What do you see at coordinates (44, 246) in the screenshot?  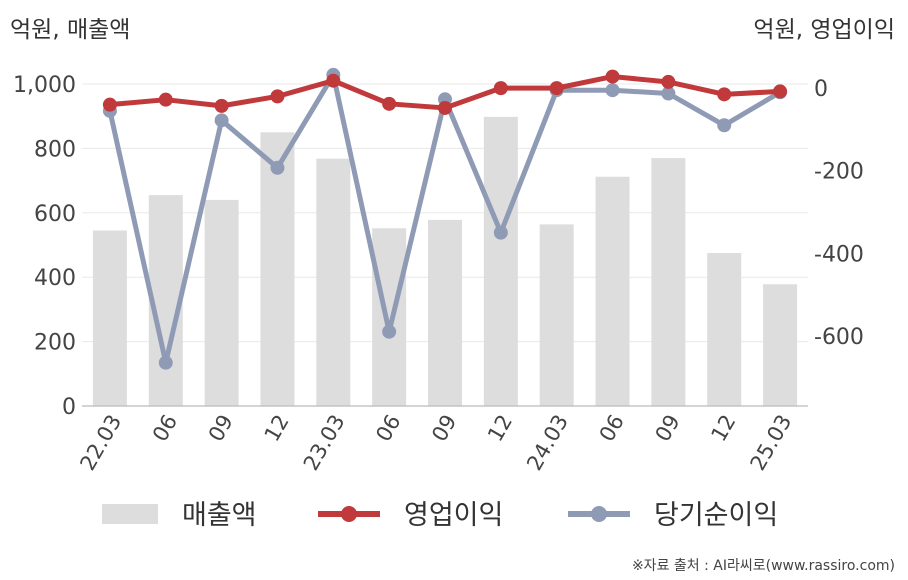 I see `left-axis-ticks: 0 200 400 600 800 1,000` at bounding box center [44, 246].